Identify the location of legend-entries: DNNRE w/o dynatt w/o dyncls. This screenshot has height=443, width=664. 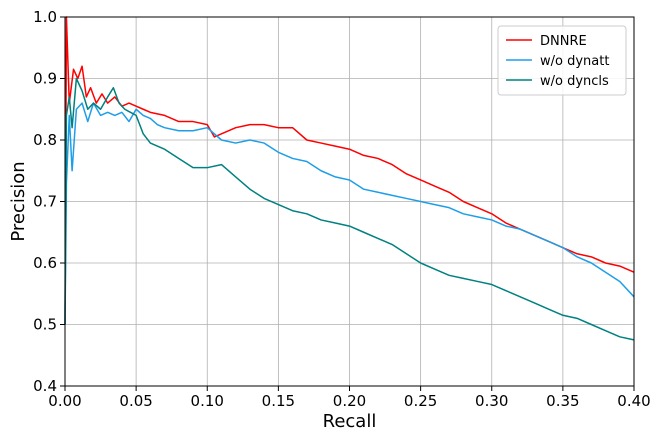
(557, 61).